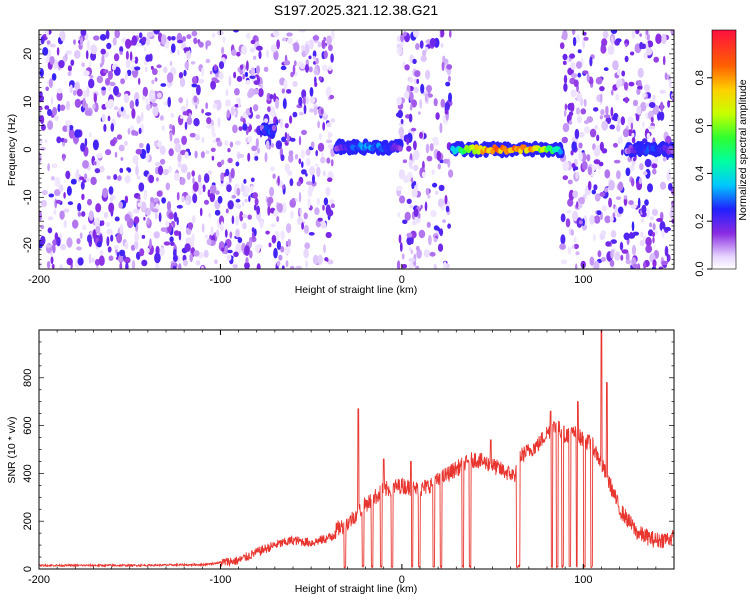 The width and height of the screenshot is (750, 600). What do you see at coordinates (724, 149) in the screenshot?
I see `colorbar-gradient` at bounding box center [724, 149].